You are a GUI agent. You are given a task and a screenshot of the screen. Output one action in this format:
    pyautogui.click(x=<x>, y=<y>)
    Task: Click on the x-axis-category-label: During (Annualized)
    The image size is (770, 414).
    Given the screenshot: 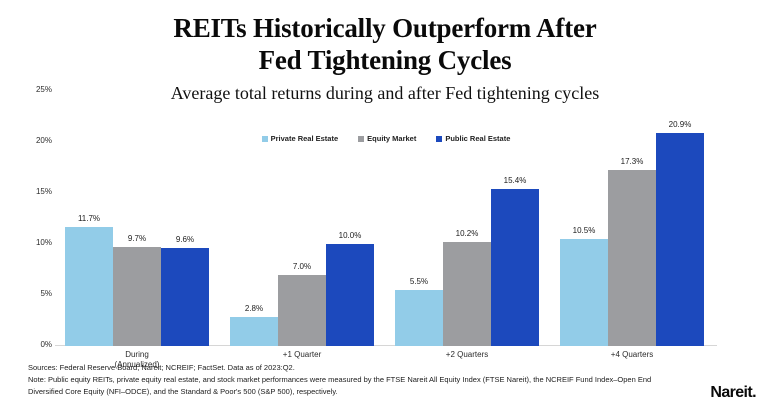 What is the action you would take?
    pyautogui.click(x=137, y=360)
    